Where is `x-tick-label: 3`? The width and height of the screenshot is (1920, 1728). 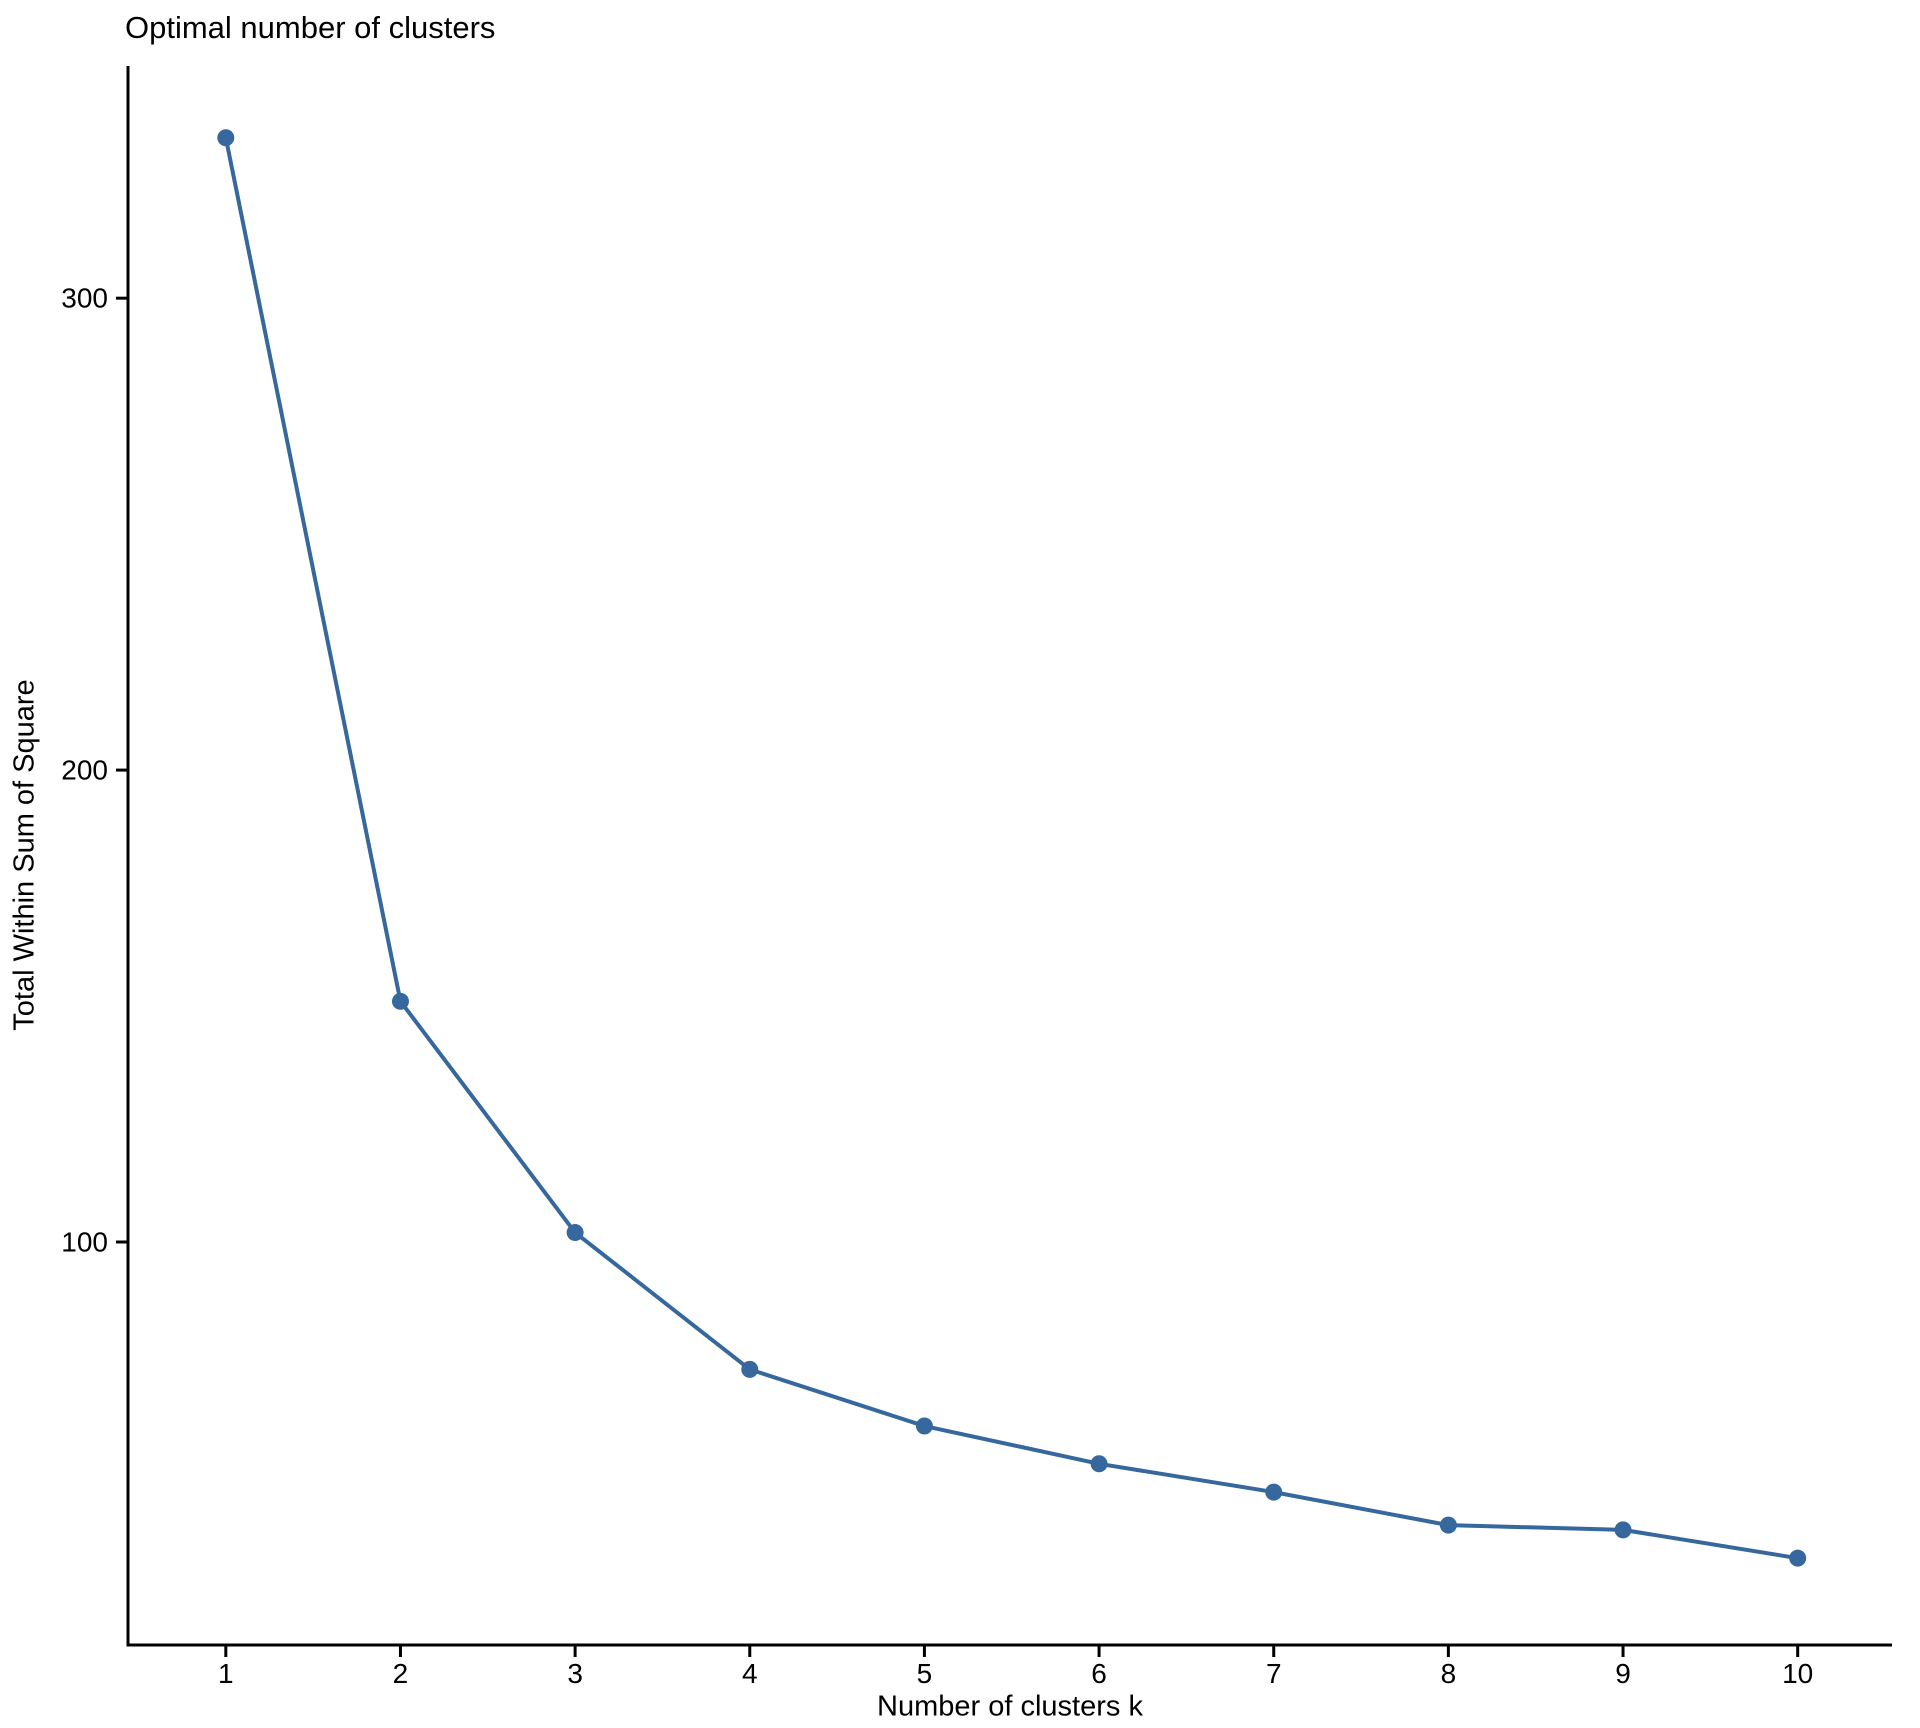 x-tick-label: 3 is located at coordinates (575, 1673).